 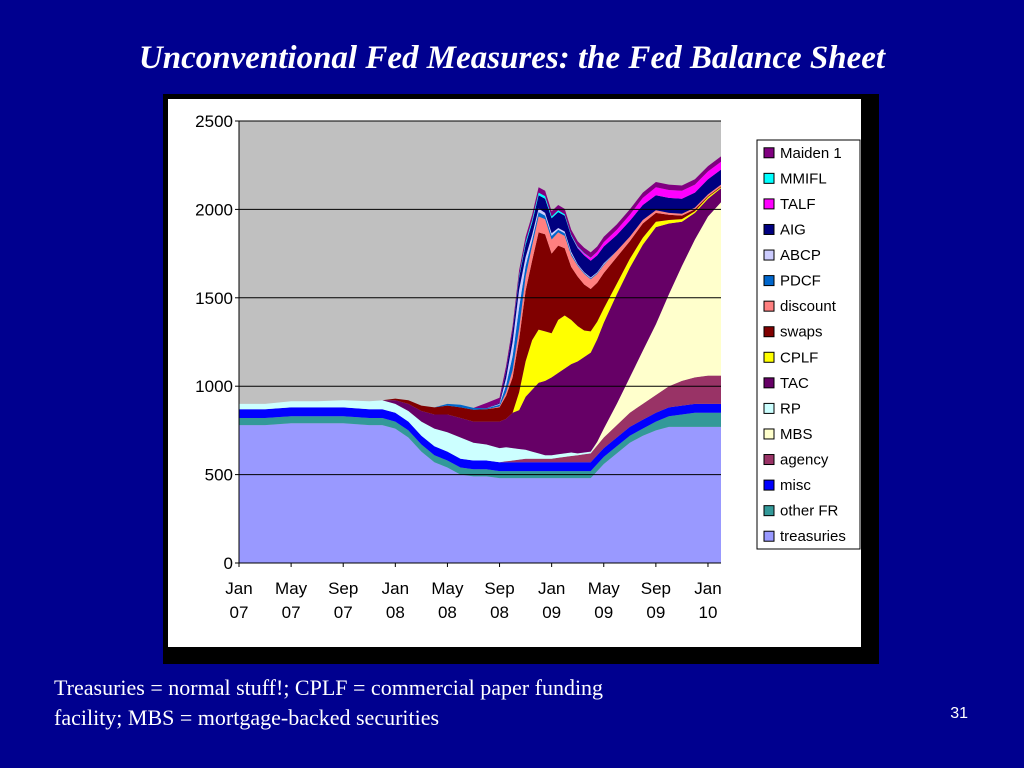 I want to click on legend-label: PDCF, so click(x=800, y=281).